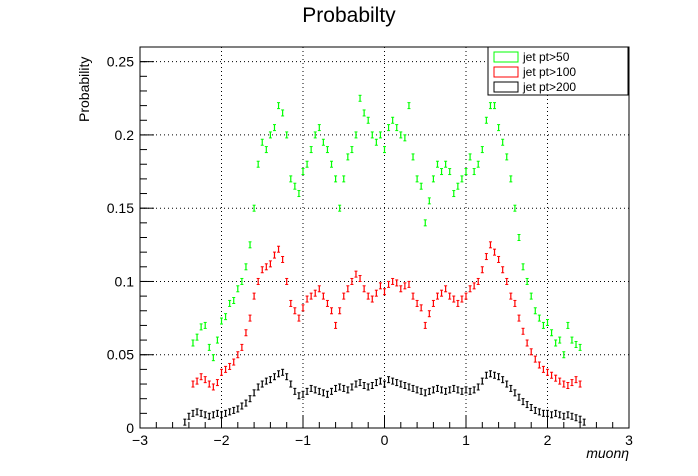 Image resolution: width=698 pixels, height=476 pixels. Describe the element at coordinates (549, 87) in the screenshot. I see `legend-label: jet pt>200` at that location.